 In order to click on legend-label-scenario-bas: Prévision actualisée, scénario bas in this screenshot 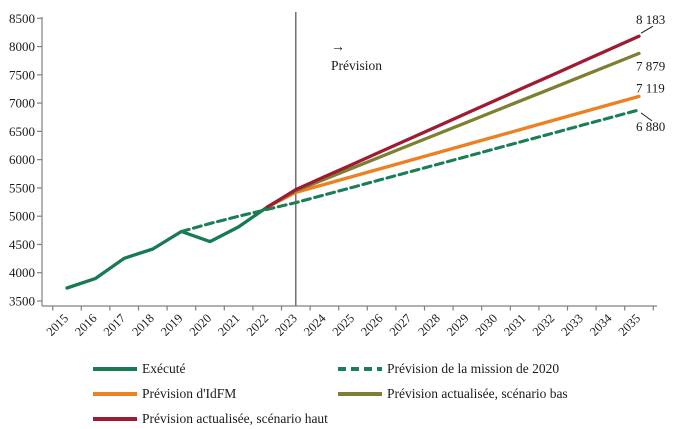, I will do `click(477, 393)`.